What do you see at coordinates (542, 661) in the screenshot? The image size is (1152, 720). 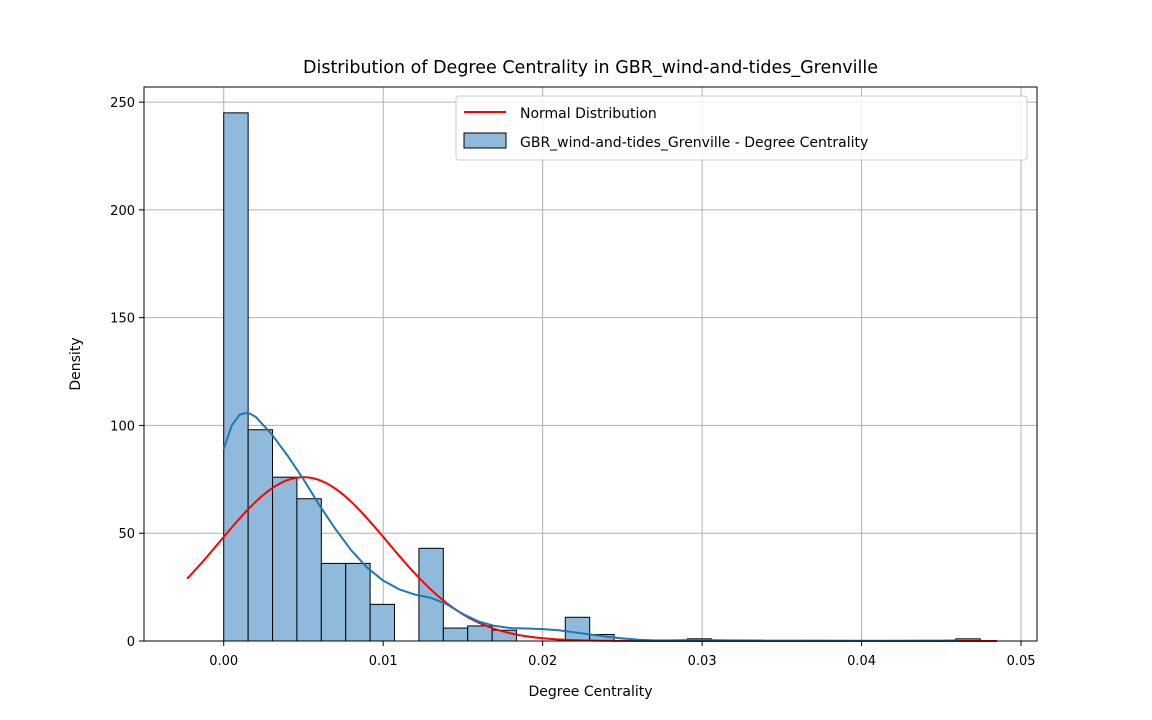 I see `x-tick-label: 0.02` at bounding box center [542, 661].